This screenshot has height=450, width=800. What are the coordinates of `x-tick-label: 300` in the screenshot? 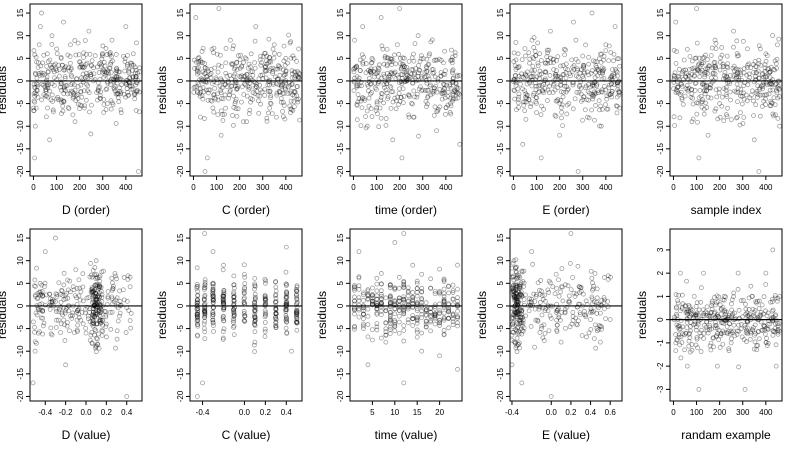 It's located at (263, 187).